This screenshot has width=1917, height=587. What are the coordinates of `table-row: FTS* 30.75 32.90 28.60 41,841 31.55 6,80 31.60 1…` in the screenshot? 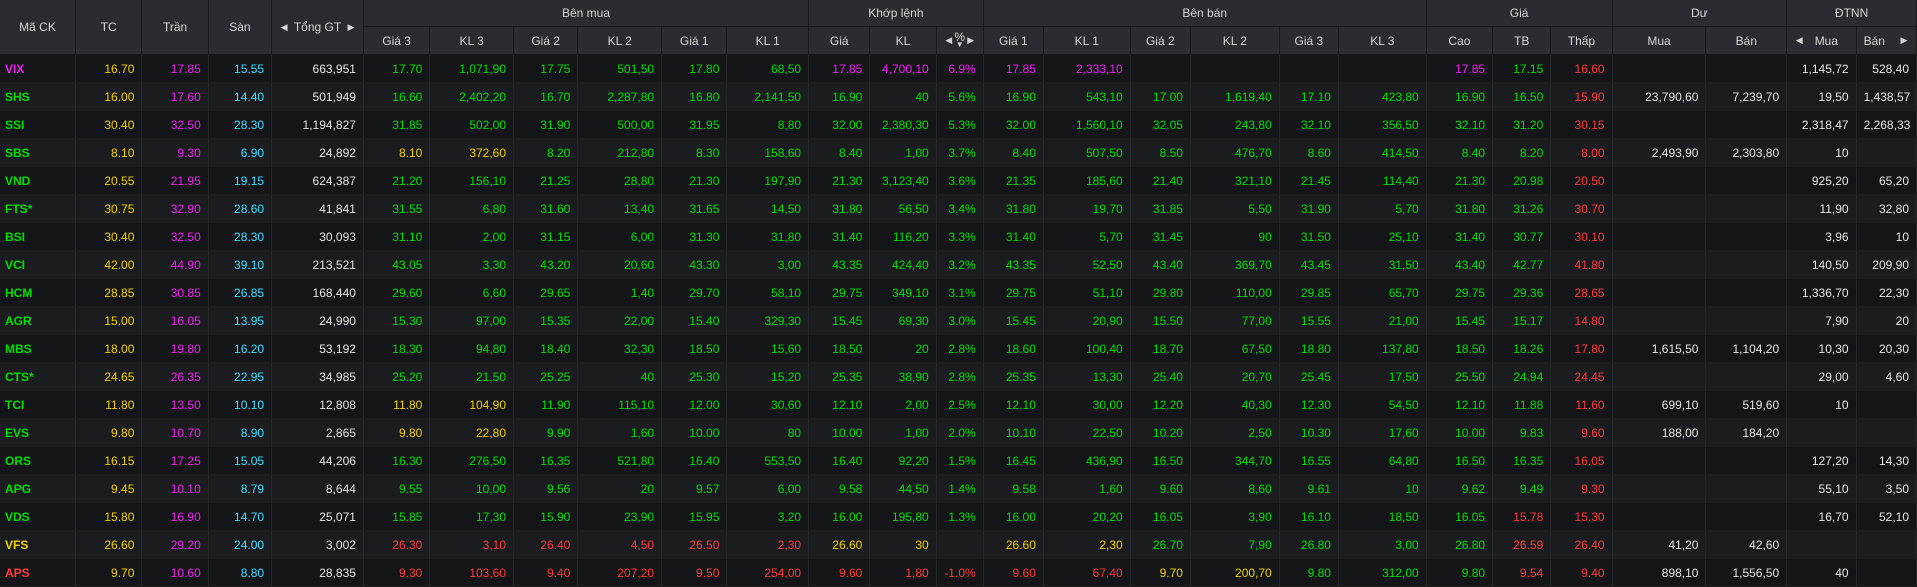 It's located at (958, 208).